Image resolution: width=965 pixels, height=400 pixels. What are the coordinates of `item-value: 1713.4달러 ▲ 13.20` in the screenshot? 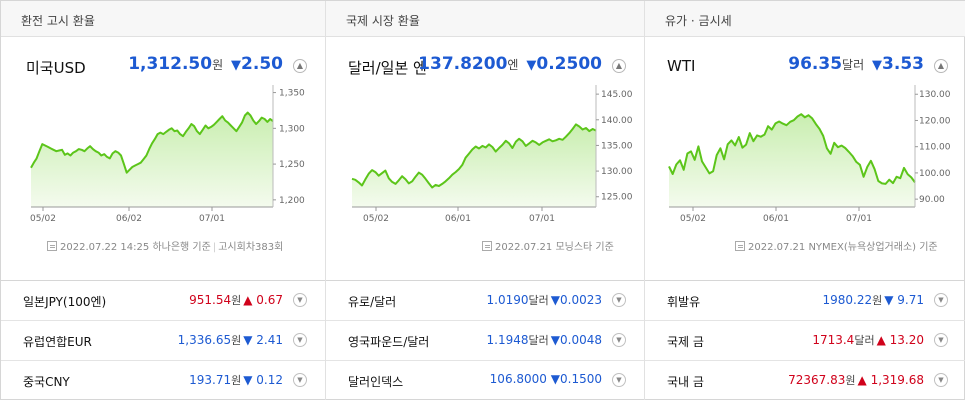 It's located at (868, 340).